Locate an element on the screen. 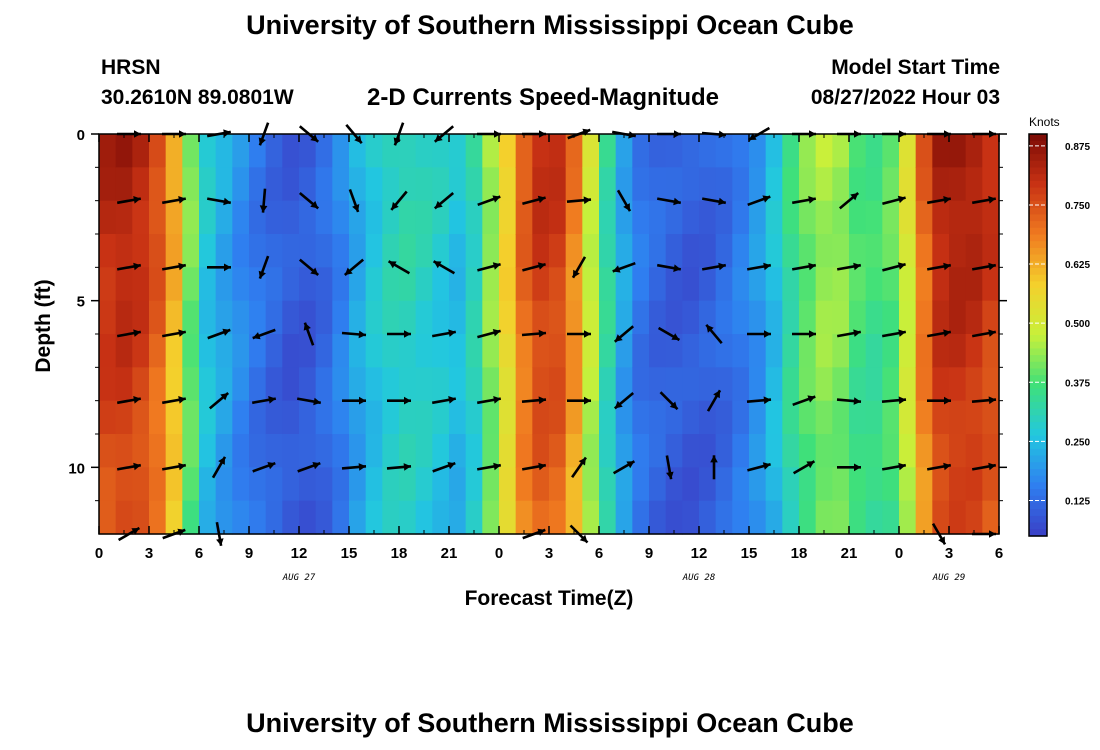  date-label: AUG 27 is located at coordinates (299, 578).